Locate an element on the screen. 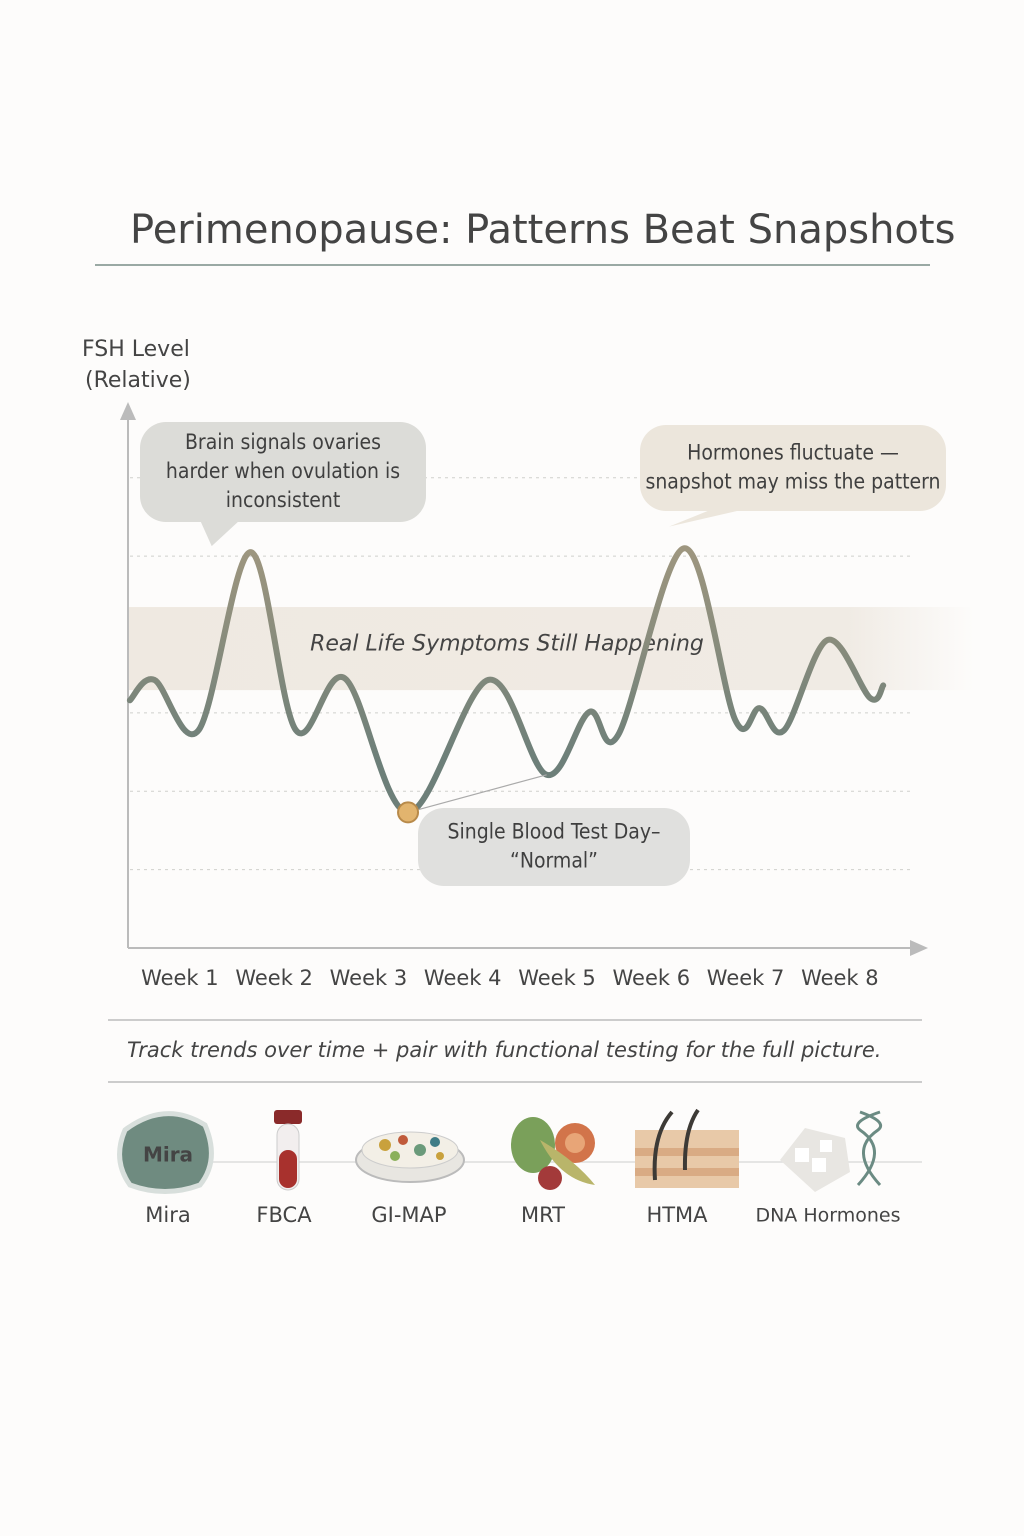 This screenshot has width=1024, height=1536. mira-icon: Mira is located at coordinates (165, 1152).